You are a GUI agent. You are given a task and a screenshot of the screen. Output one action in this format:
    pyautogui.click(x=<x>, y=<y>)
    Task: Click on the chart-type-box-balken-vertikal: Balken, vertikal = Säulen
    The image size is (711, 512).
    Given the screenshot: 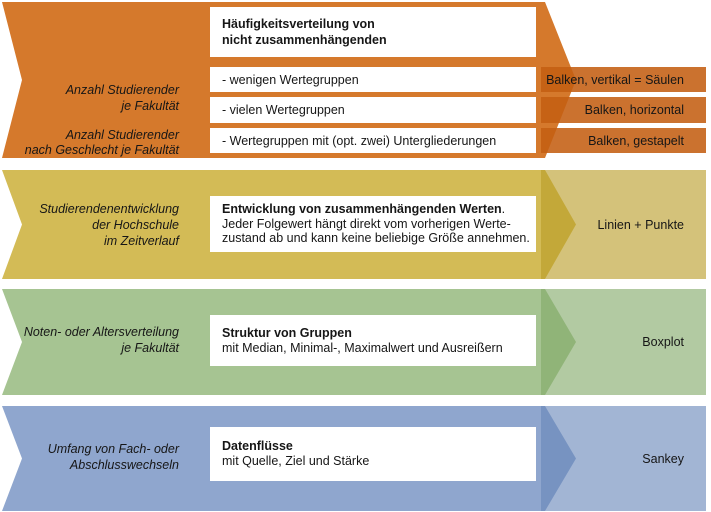 What is the action you would take?
    pyautogui.click(x=623, y=79)
    